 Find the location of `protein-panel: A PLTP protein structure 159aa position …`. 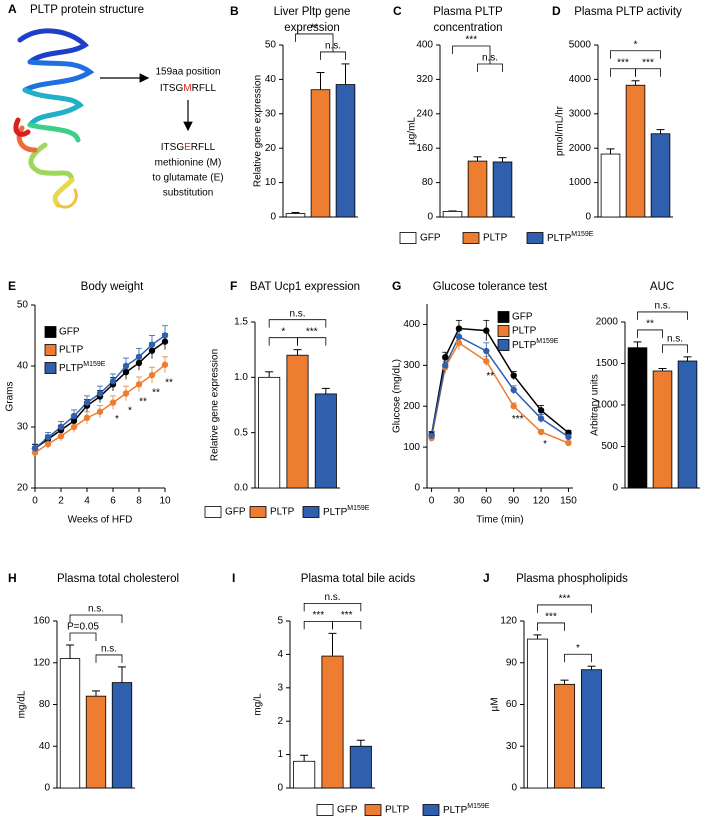

protein-panel: A PLTP protein structure 159aa position … is located at coordinates (116, 105).